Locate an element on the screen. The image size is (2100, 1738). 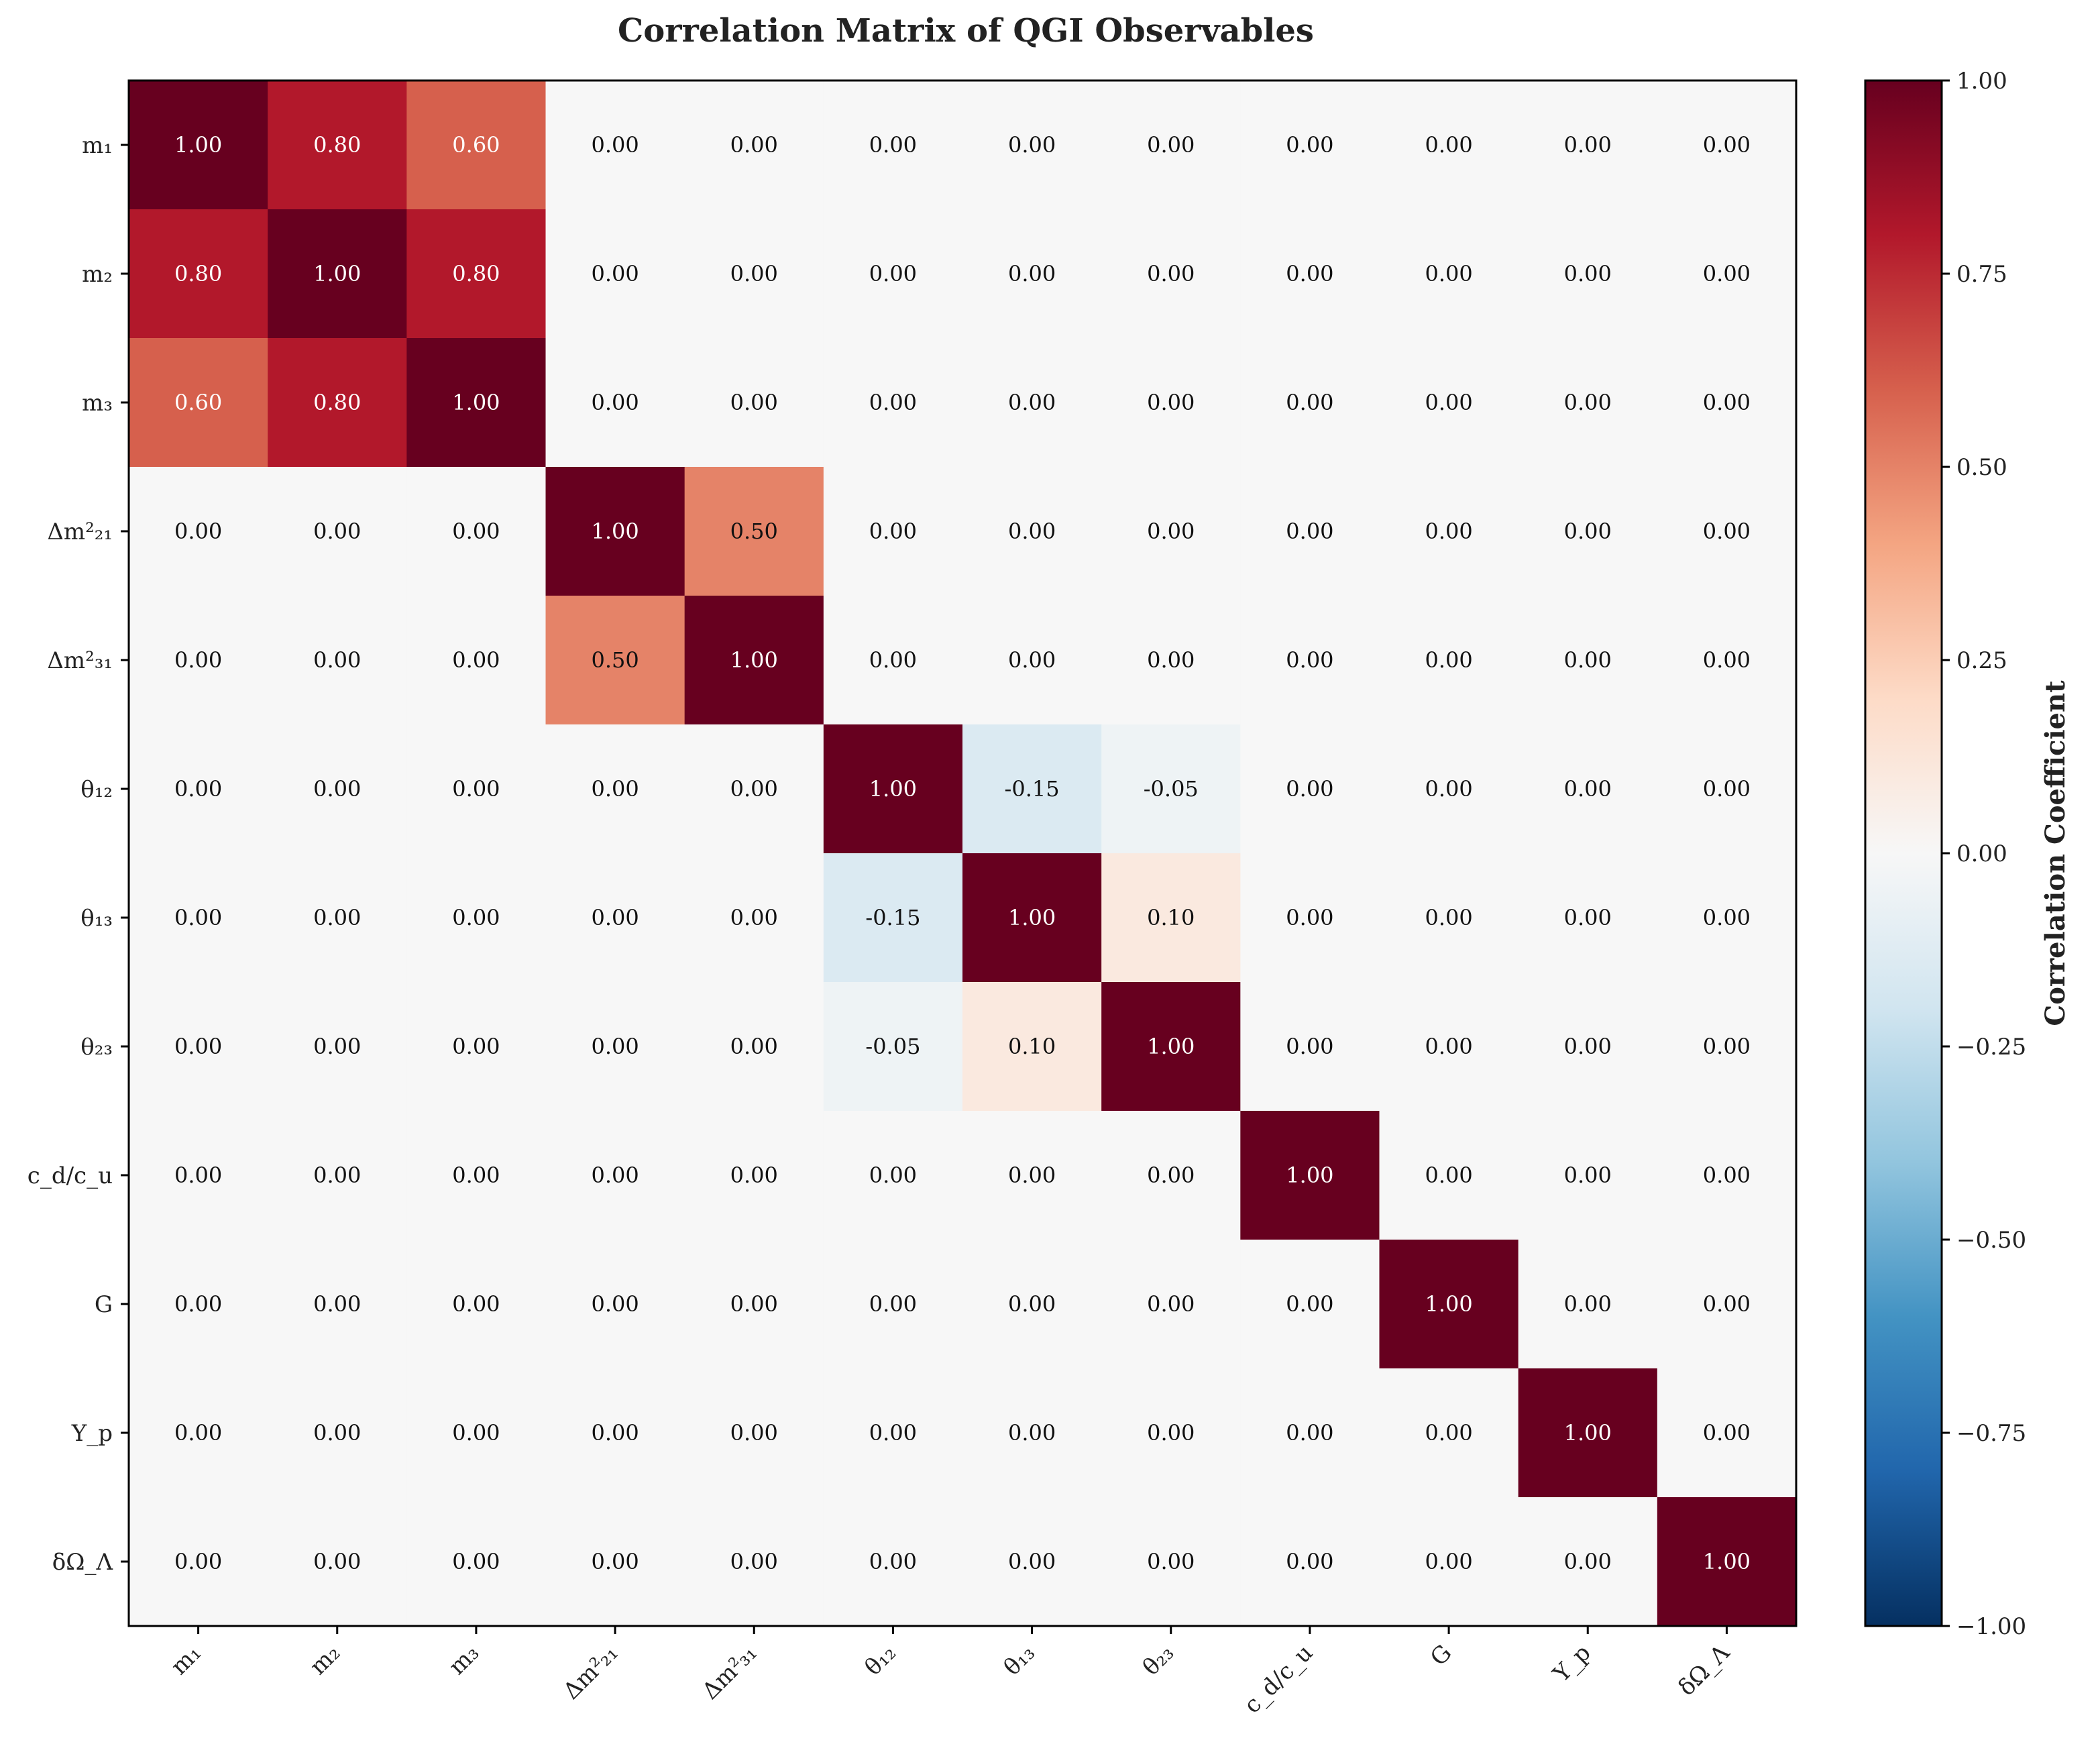
colorbar-tick-label: 0.75 is located at coordinates (1981, 274).